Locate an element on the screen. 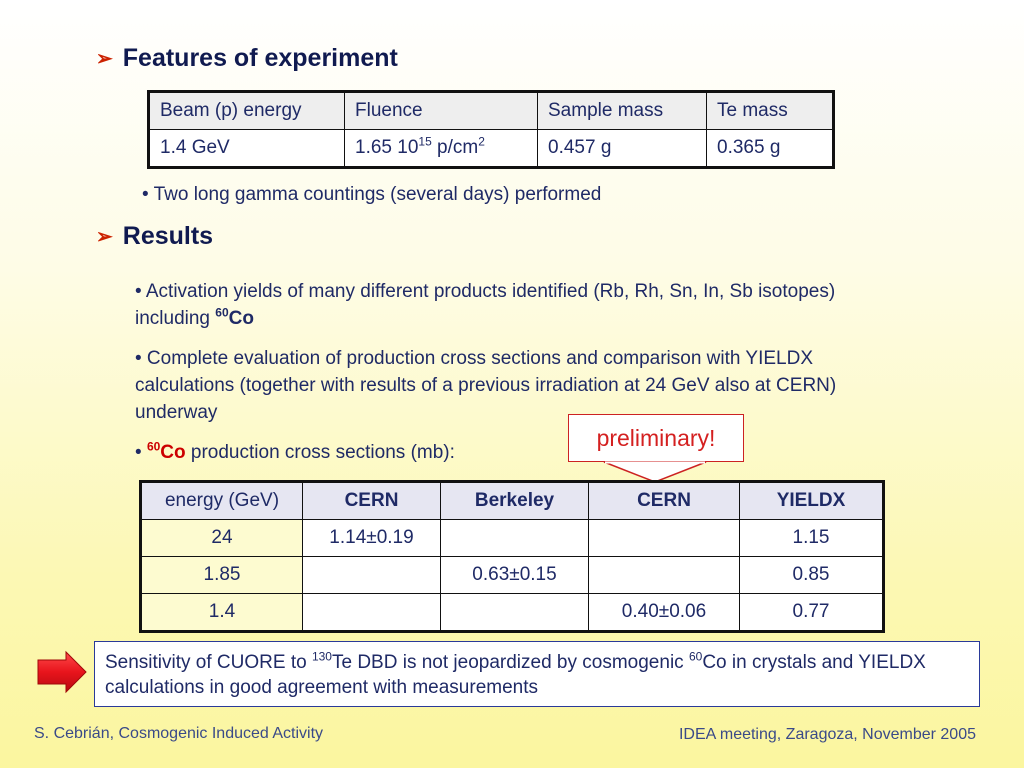 The height and width of the screenshot is (768, 1024). footer-left: S. Cebrián, Cosmogenic Induced Activity is located at coordinates (179, 733).